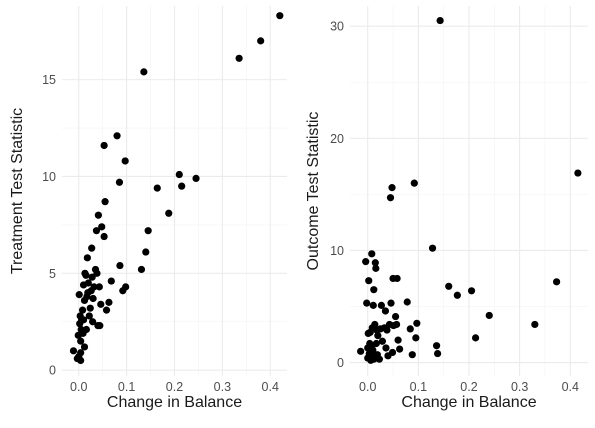 This screenshot has height=428, width=595. What do you see at coordinates (468, 402) in the screenshot?
I see `x-axis-title: Change in Balance` at bounding box center [468, 402].